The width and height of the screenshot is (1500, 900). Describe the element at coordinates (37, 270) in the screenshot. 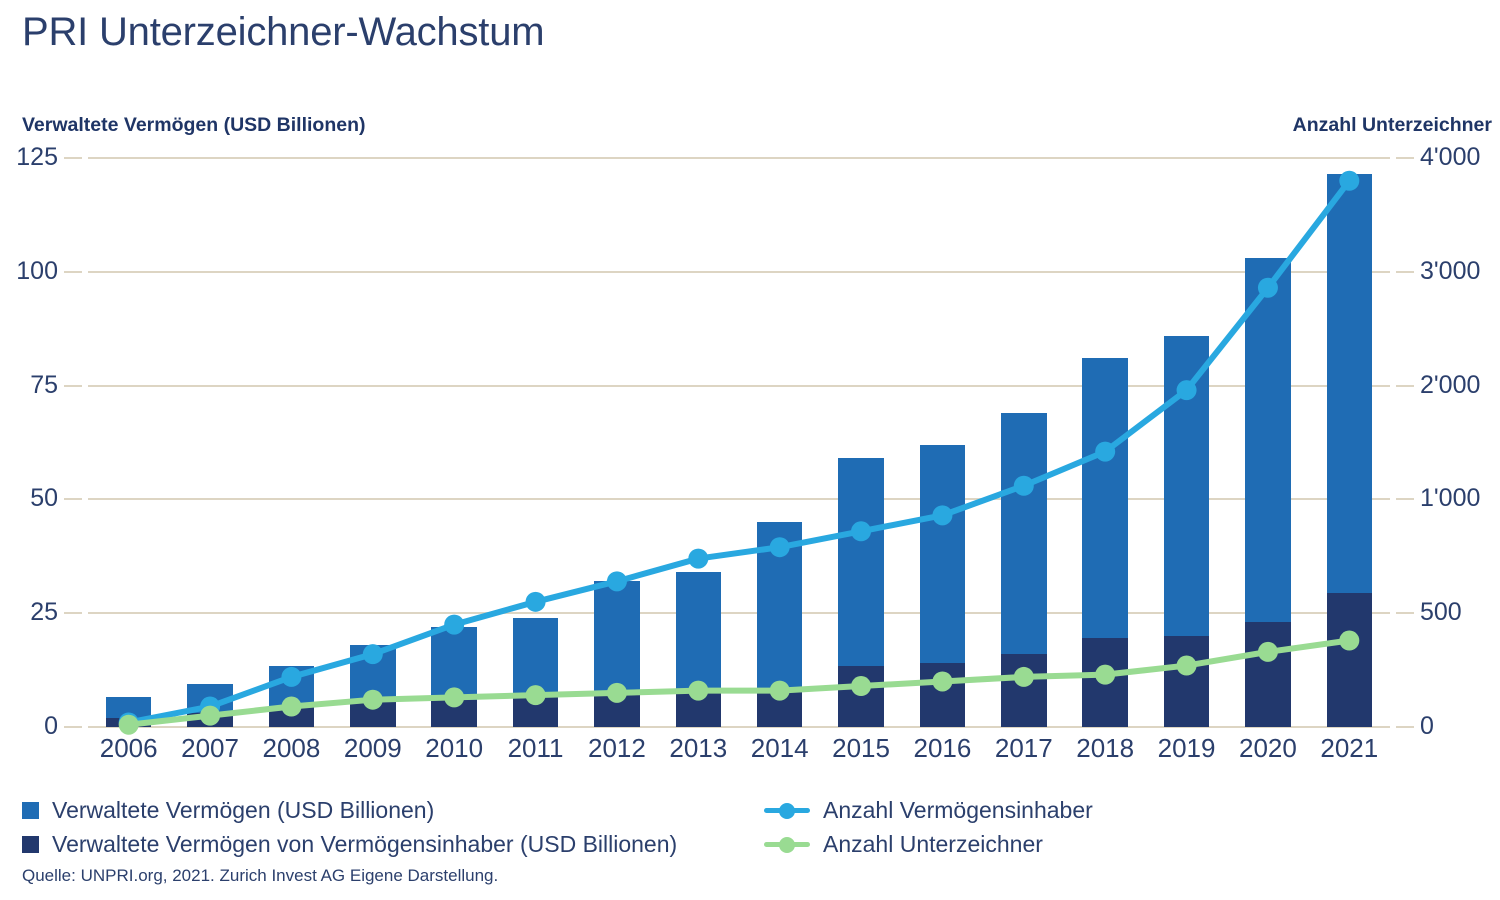

I see `y-axis-label-left: 100` at that location.